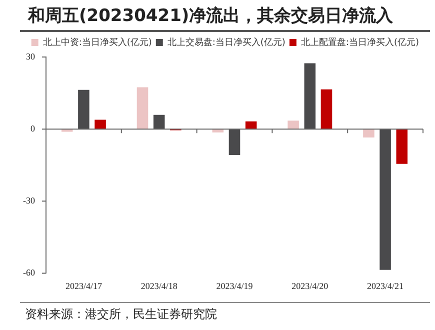 The height and width of the screenshot is (330, 435). Describe the element at coordinates (310, 285) in the screenshot. I see `x-tick-label: 2023/4/20` at that location.